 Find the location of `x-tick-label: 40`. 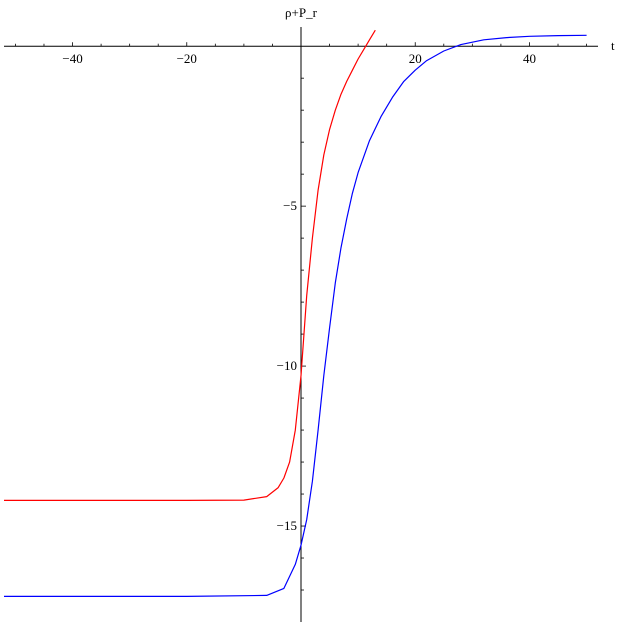

x-tick-label: 40 is located at coordinates (529, 58).